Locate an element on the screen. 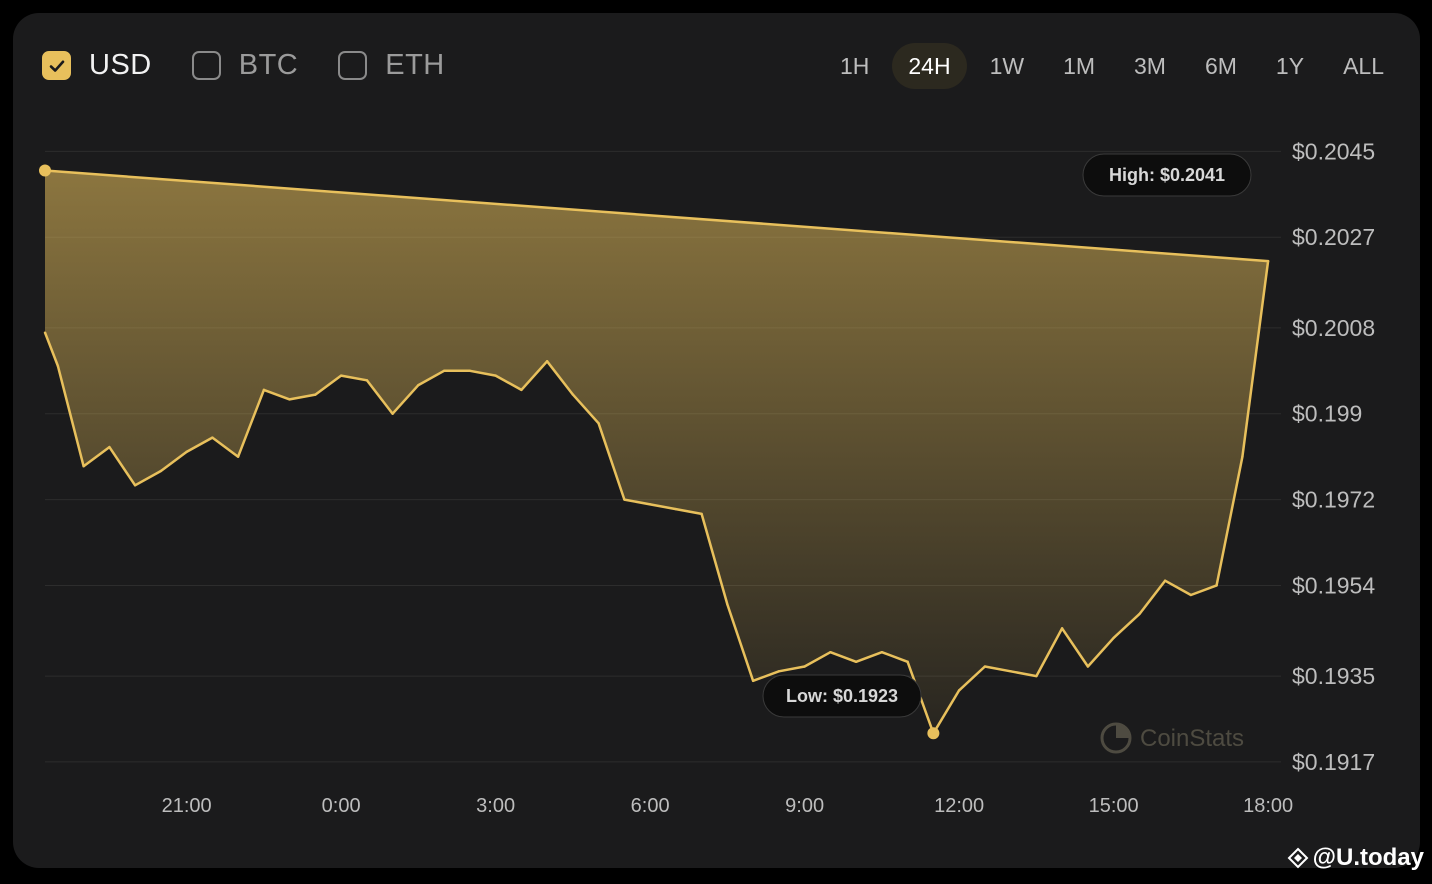 Image resolution: width=1432 pixels, height=884 pixels. brand-text: @U.today is located at coordinates (1368, 857).